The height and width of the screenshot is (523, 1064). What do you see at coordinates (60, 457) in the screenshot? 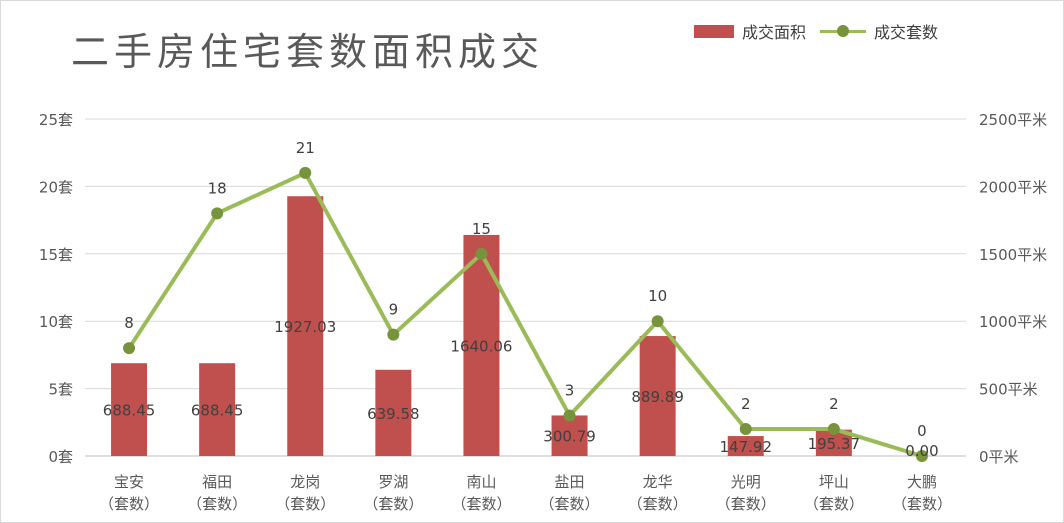
I see `y-left-tick-label: 0套` at bounding box center [60, 457].